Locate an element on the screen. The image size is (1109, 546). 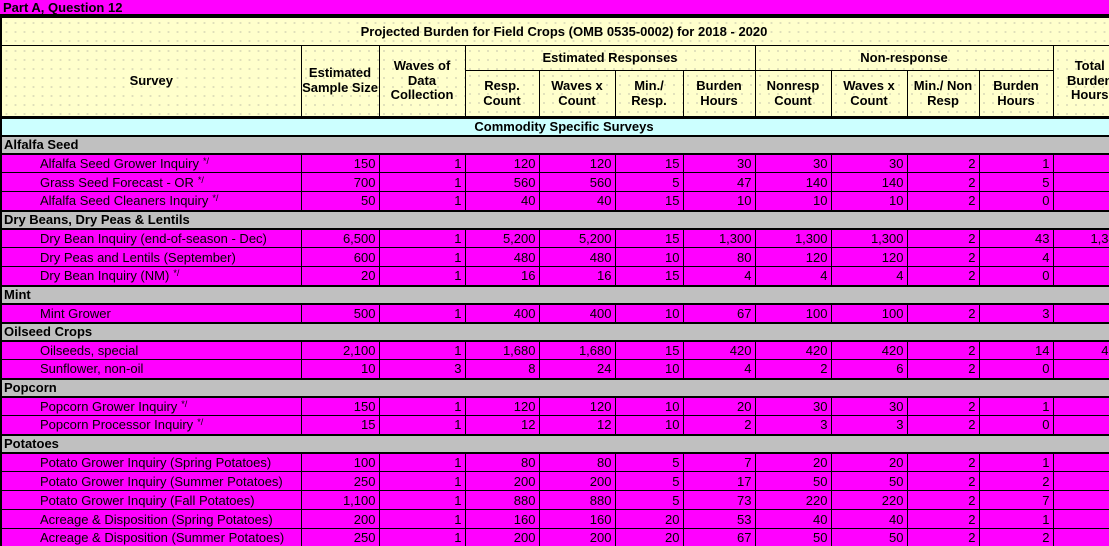
col-header-sample-size: Estimated Sample Size is located at coordinates (340, 82).